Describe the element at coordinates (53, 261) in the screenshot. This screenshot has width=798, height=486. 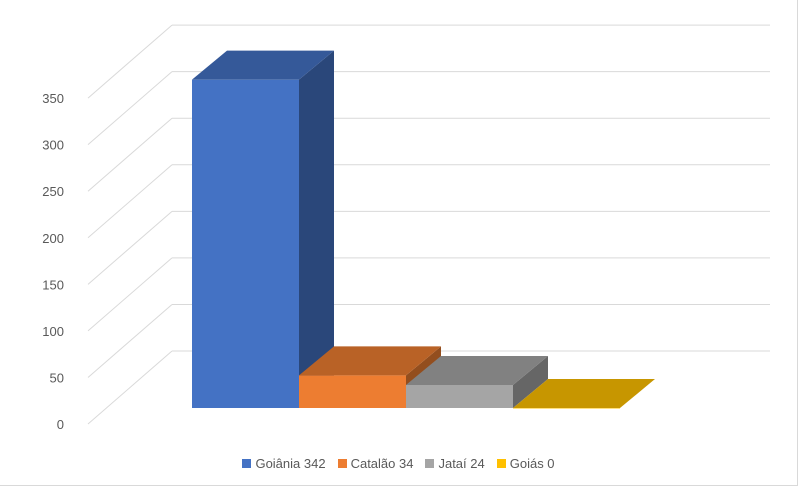
I see `y-axis-ticks: 0 50 100 150 200 250 300 350` at that location.